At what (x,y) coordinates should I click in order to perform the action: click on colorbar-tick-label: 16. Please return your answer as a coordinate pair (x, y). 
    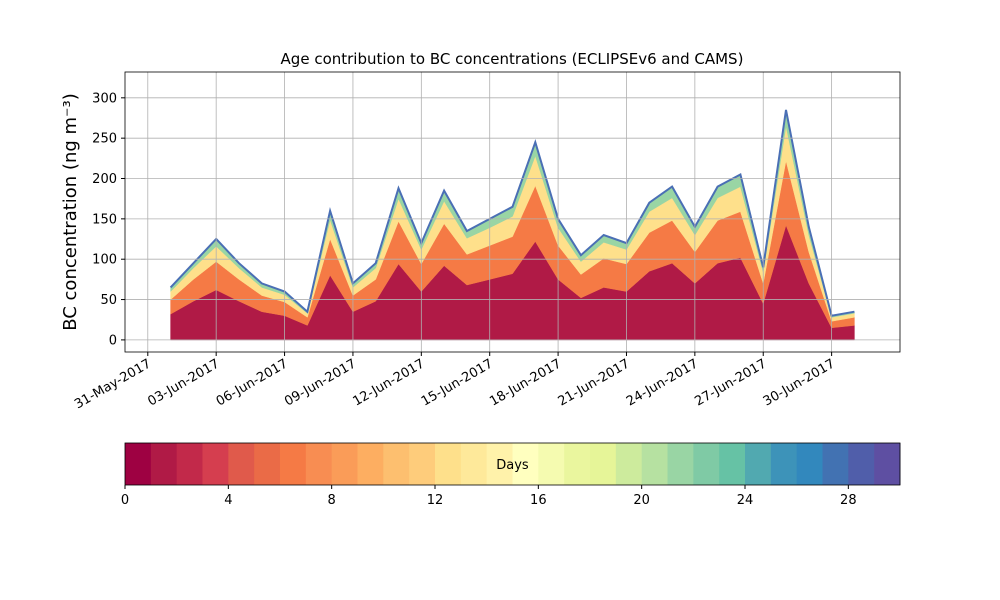
    Looking at the image, I should click on (538, 500).